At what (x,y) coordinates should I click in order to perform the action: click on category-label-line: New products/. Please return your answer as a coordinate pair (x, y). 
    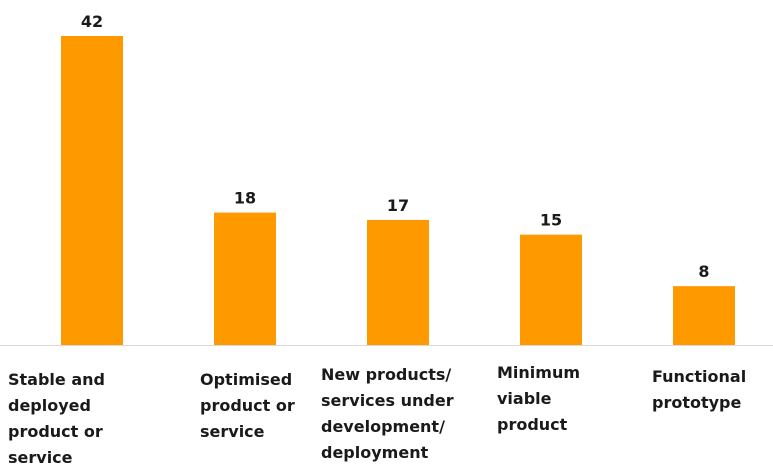
    Looking at the image, I should click on (386, 374).